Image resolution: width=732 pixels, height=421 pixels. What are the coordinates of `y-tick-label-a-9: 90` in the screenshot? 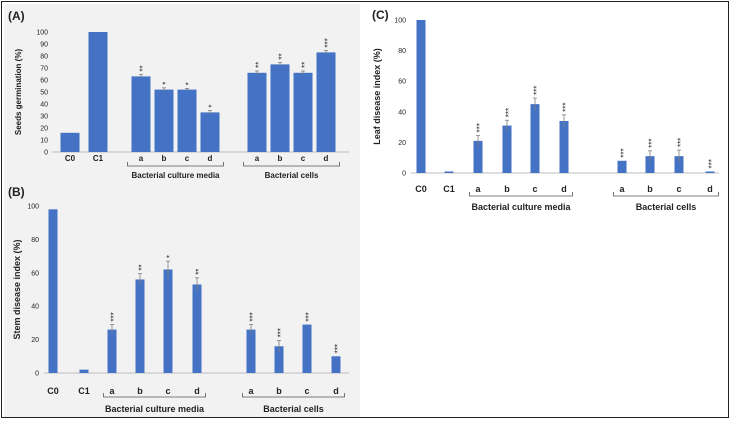 It's located at (44, 45).